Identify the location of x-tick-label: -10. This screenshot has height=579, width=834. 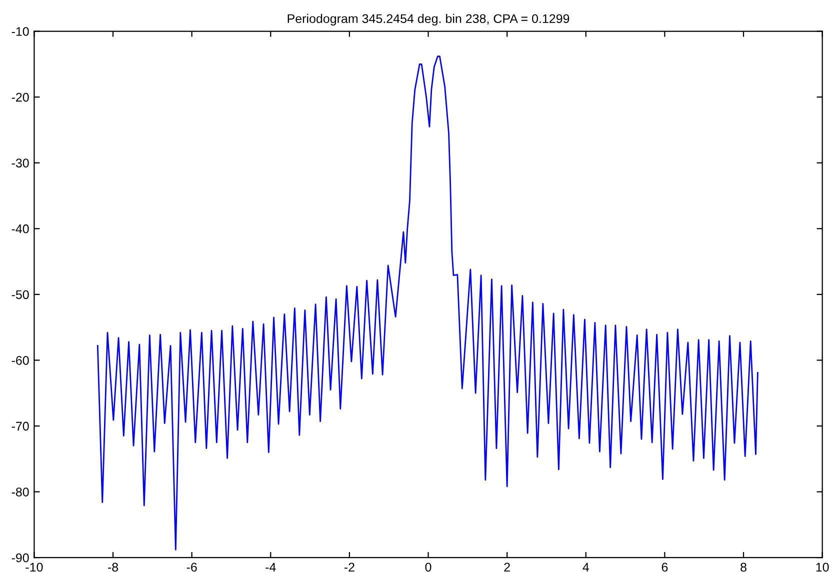
(34, 567).